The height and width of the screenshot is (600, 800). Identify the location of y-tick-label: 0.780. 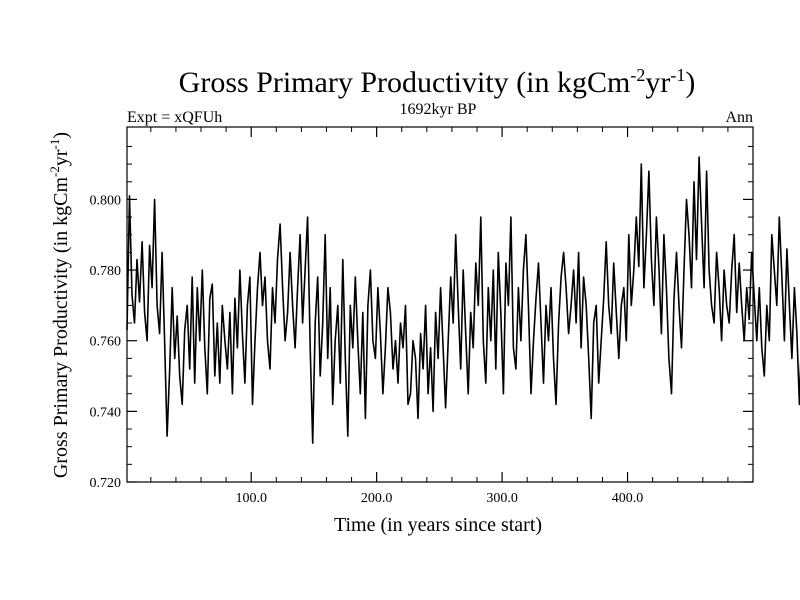
(106, 271).